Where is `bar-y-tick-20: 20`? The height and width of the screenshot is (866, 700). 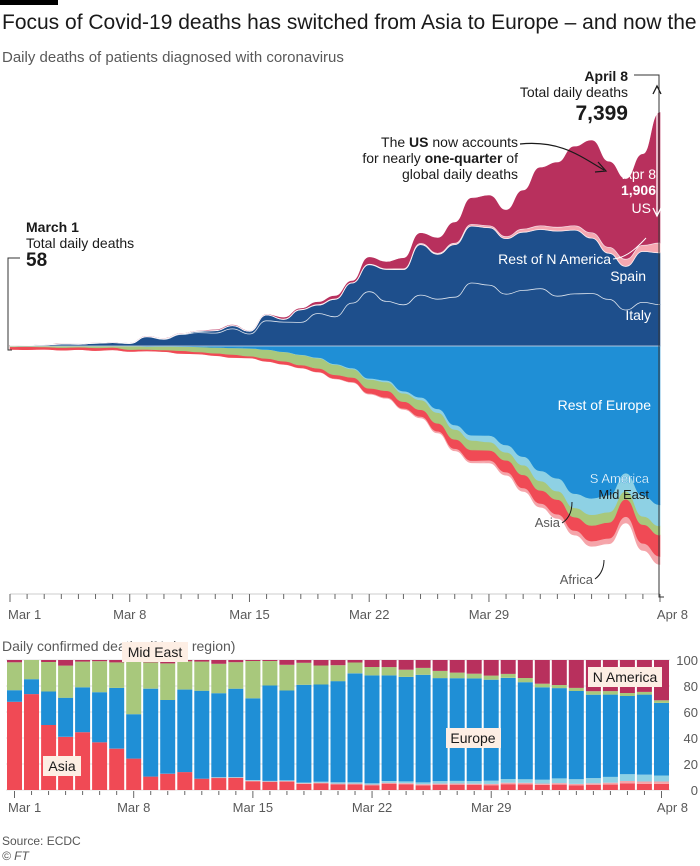 bar-y-tick-20: 20 is located at coordinates (691, 764).